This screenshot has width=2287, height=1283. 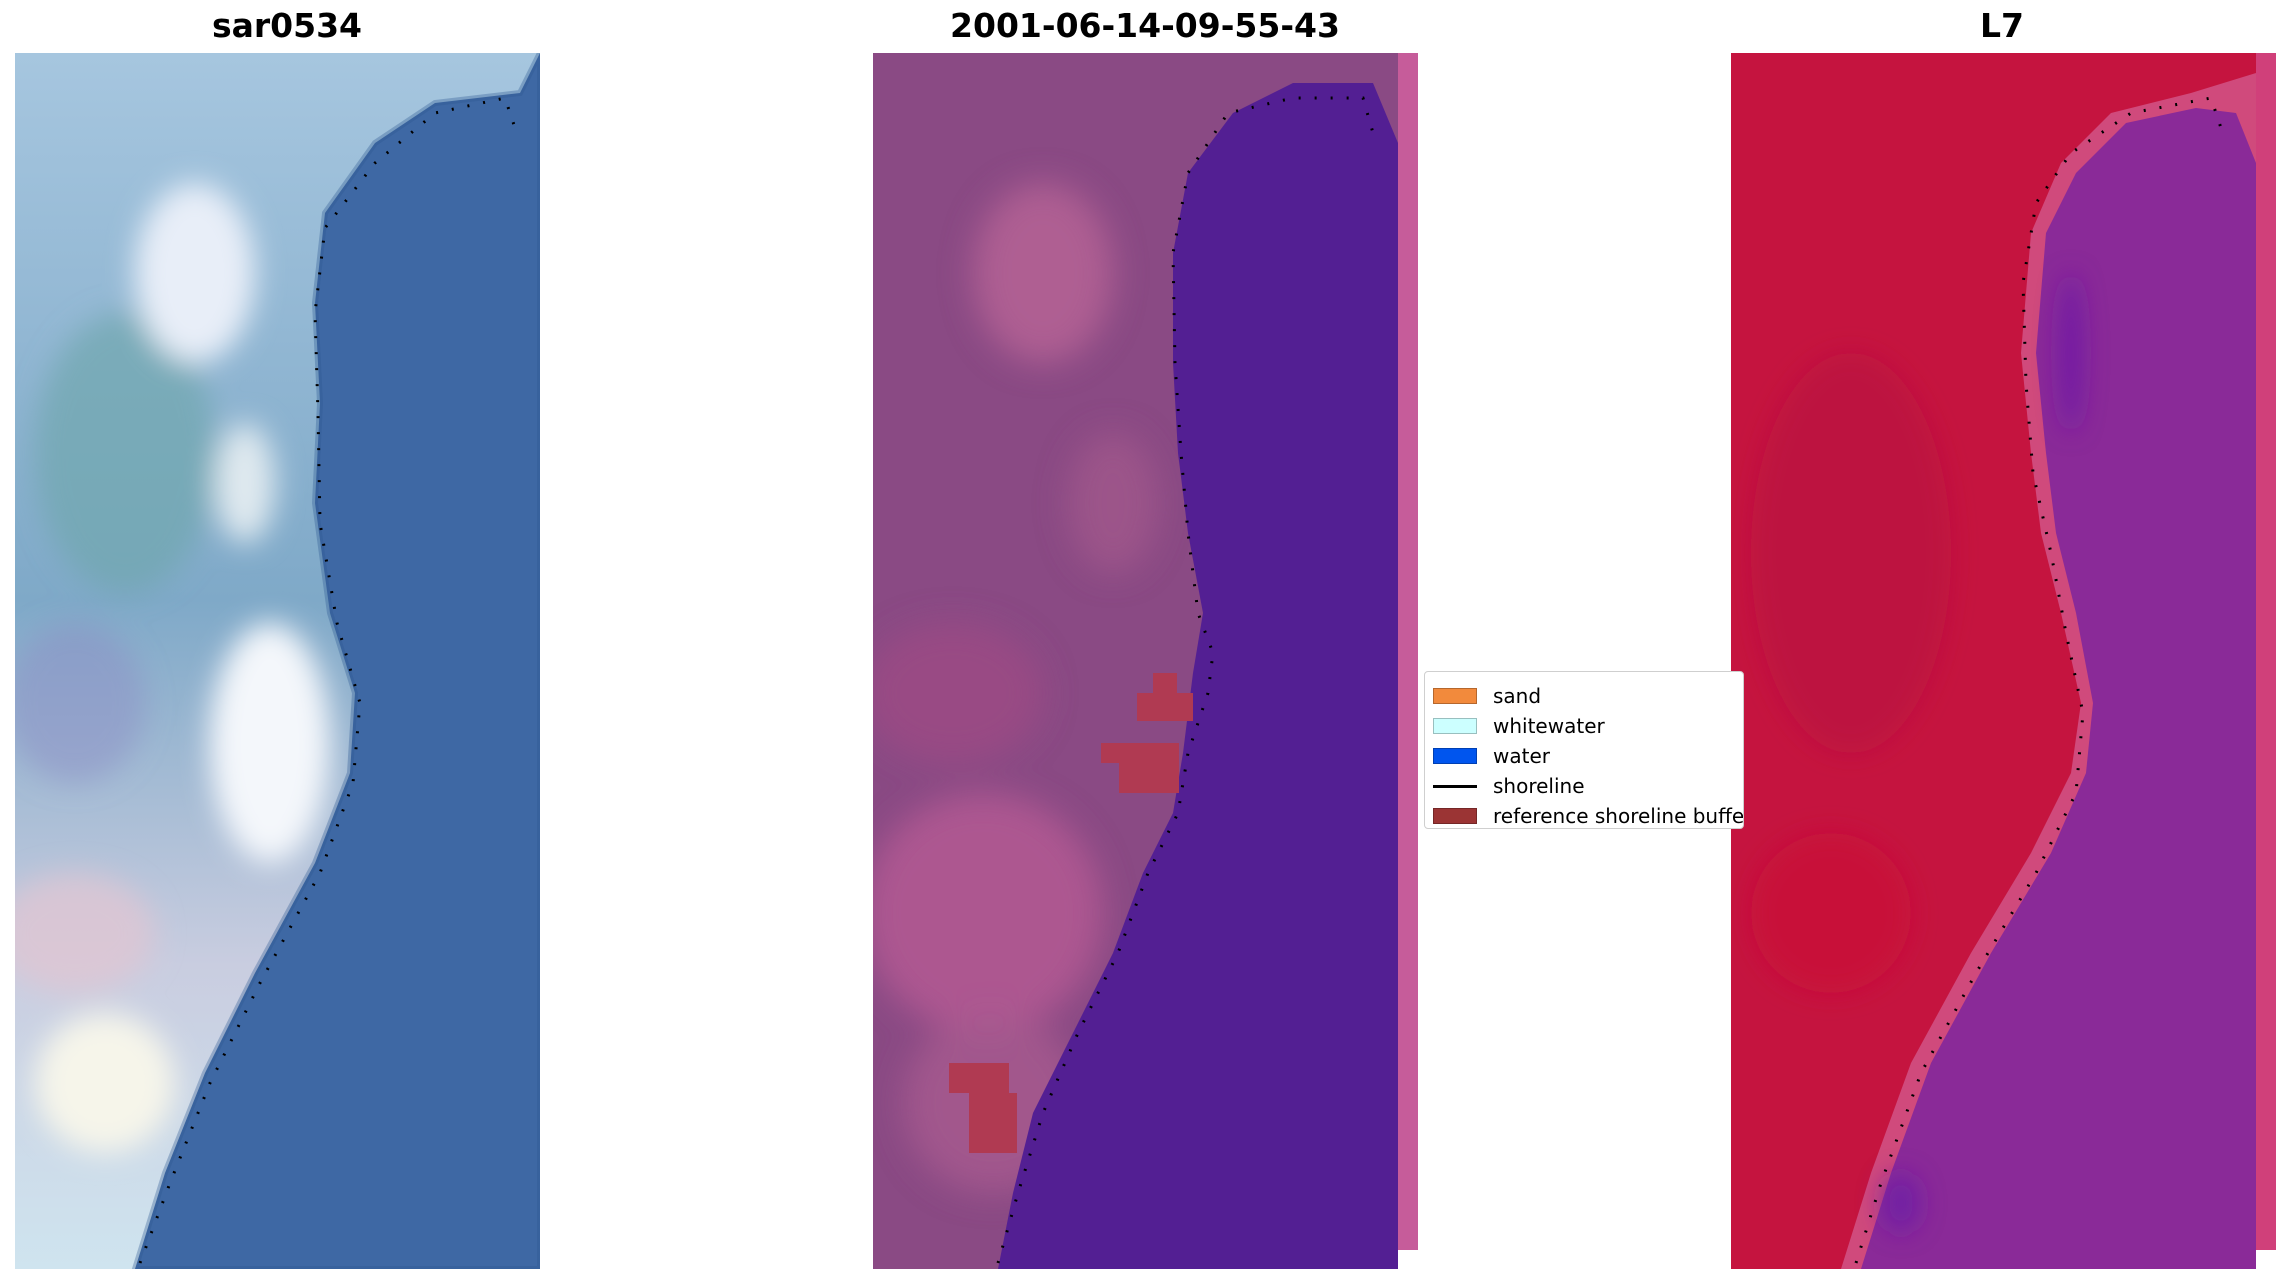 I want to click on sand-swatch, so click(x=1455, y=696).